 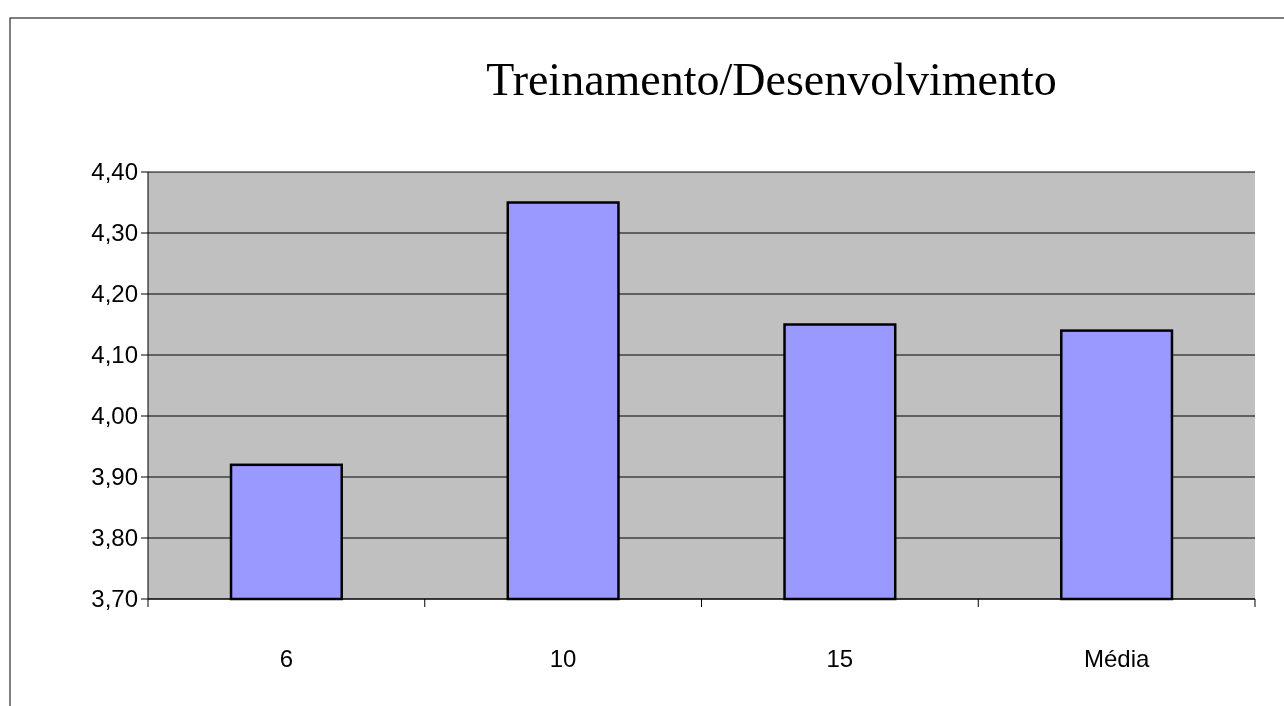 I want to click on y-tick-label: 3,90, so click(x=114, y=477).